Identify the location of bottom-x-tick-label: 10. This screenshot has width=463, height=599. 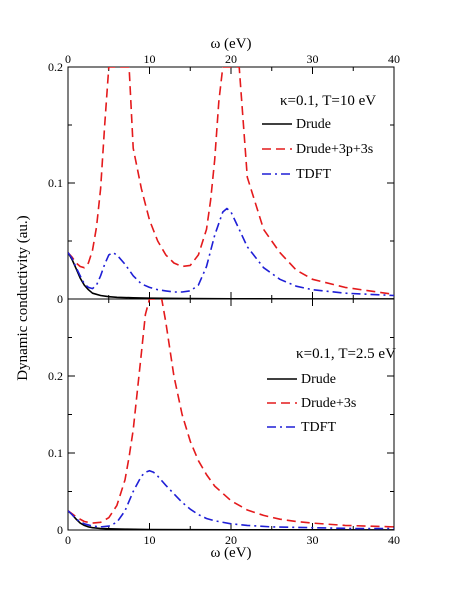
(150, 540).